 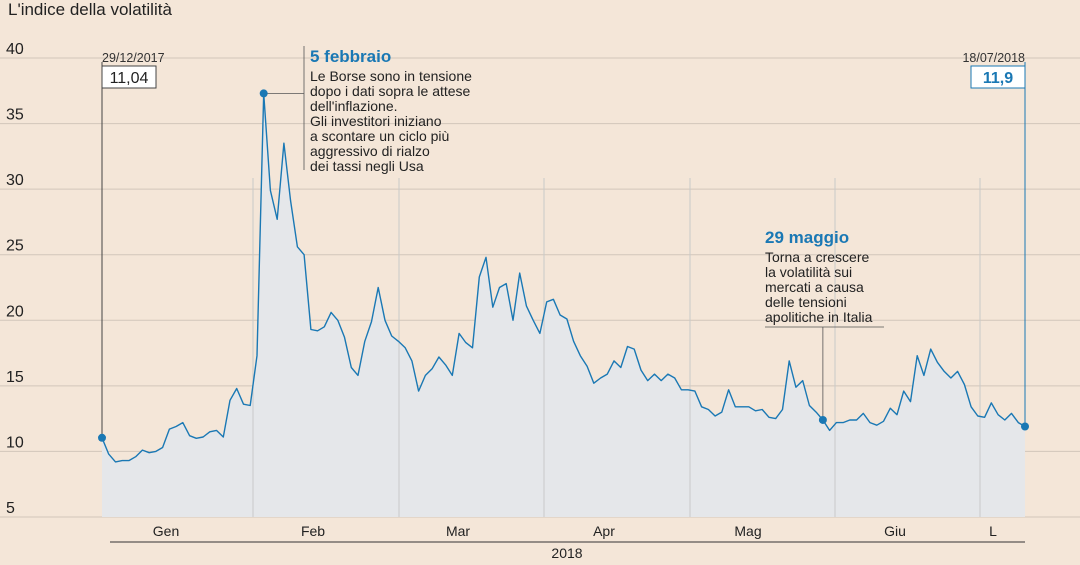 What do you see at coordinates (379, 136) in the screenshot?
I see `feb-annotation-line-5: a scontare un ciclo più` at bounding box center [379, 136].